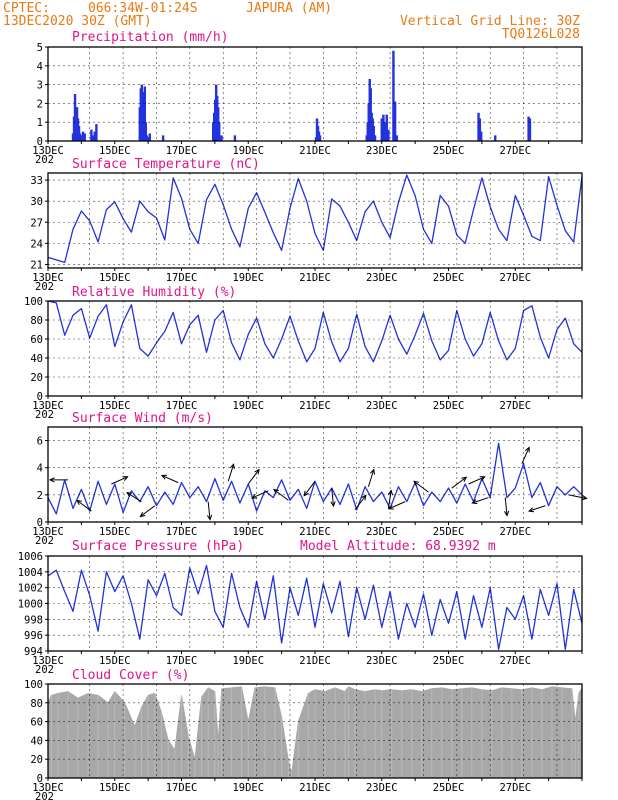  Describe the element at coordinates (33, 652) in the screenshot. I see `y-tick-label: 994` at that location.